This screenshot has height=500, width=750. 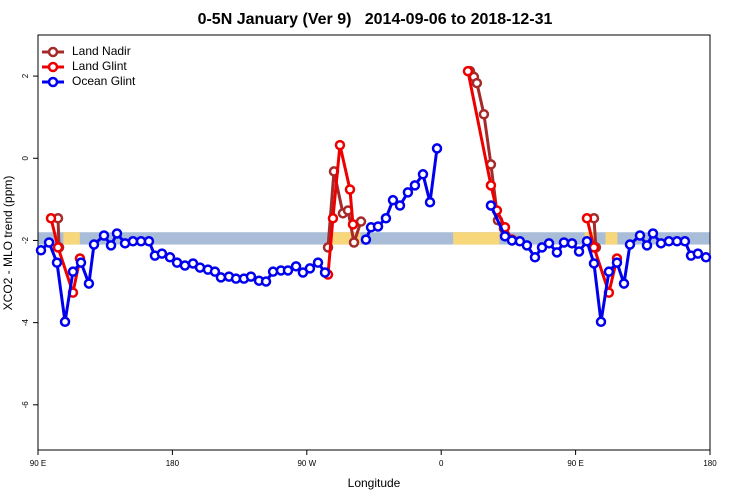 What do you see at coordinates (374, 483) in the screenshot?
I see `x-axis-title: Longitude` at bounding box center [374, 483].